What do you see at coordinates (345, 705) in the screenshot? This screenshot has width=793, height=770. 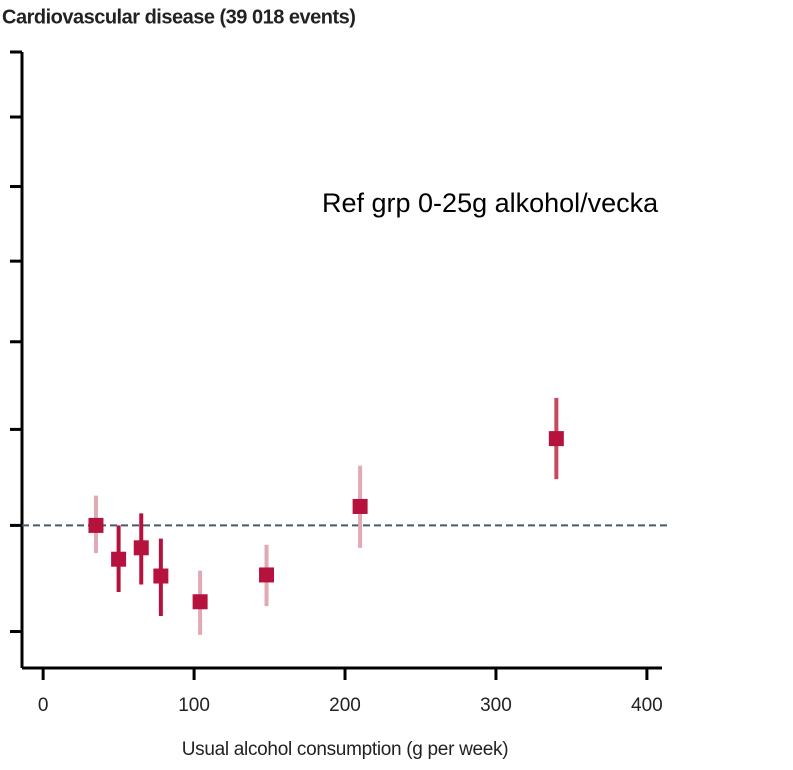 I see `x-tick-label: 200` at bounding box center [345, 705].